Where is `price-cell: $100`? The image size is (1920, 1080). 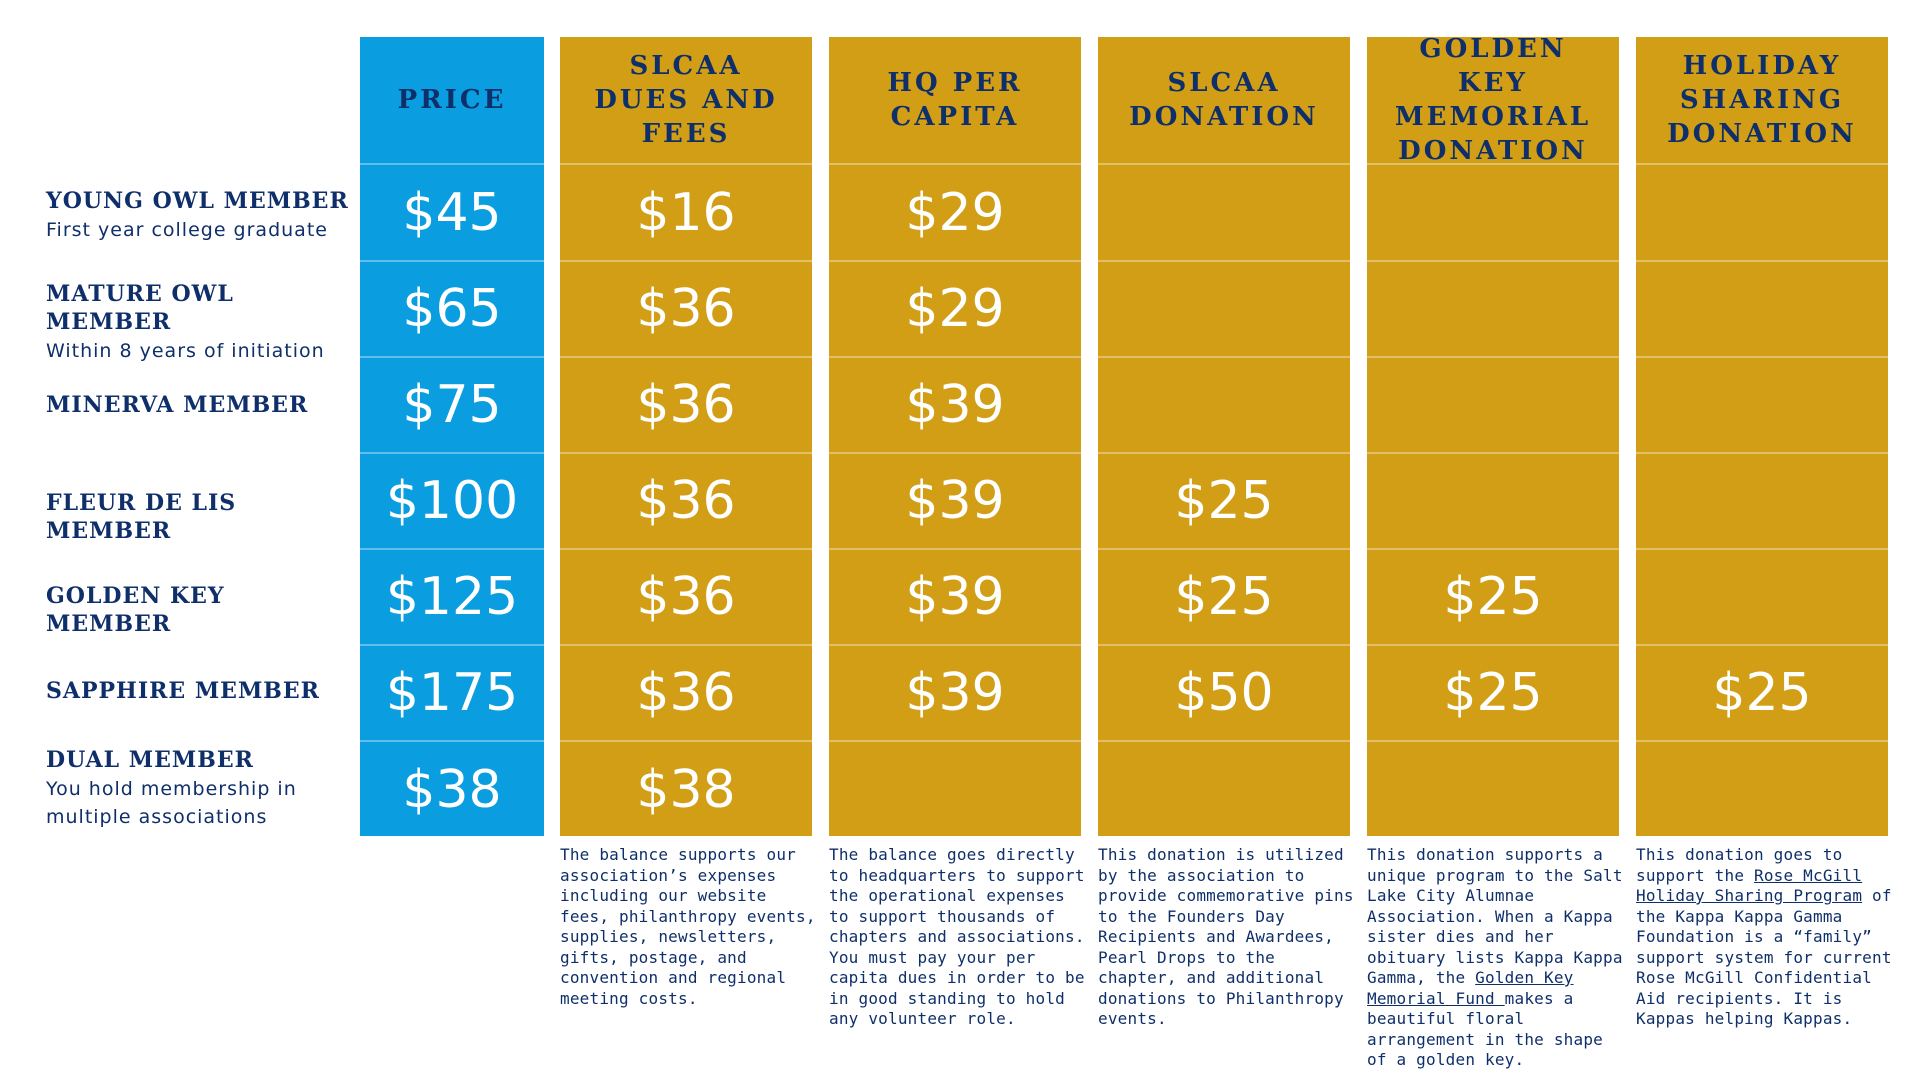 price-cell: $100 is located at coordinates (452, 502).